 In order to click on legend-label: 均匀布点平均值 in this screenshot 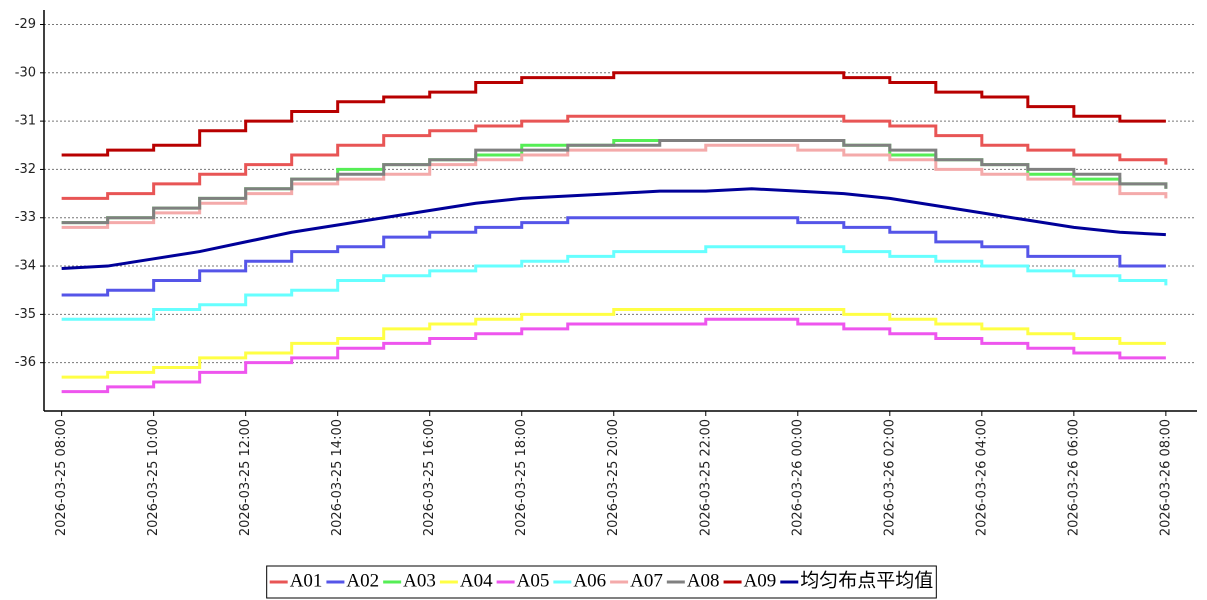, I will do `click(866, 580)`.